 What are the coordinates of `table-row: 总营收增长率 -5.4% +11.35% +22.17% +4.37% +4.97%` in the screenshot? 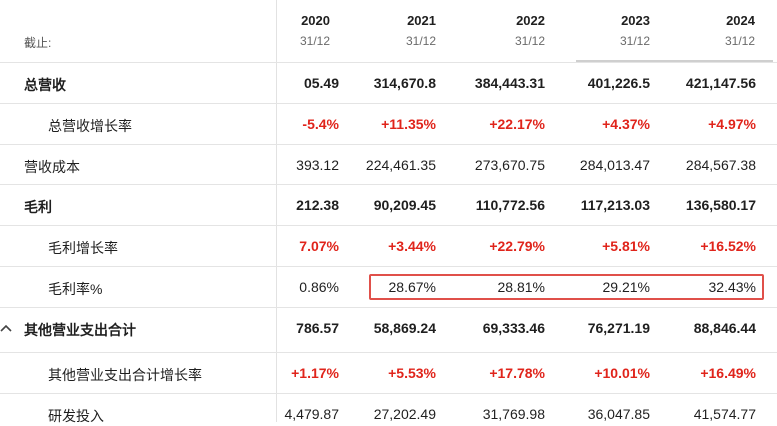 It's located at (388, 124).